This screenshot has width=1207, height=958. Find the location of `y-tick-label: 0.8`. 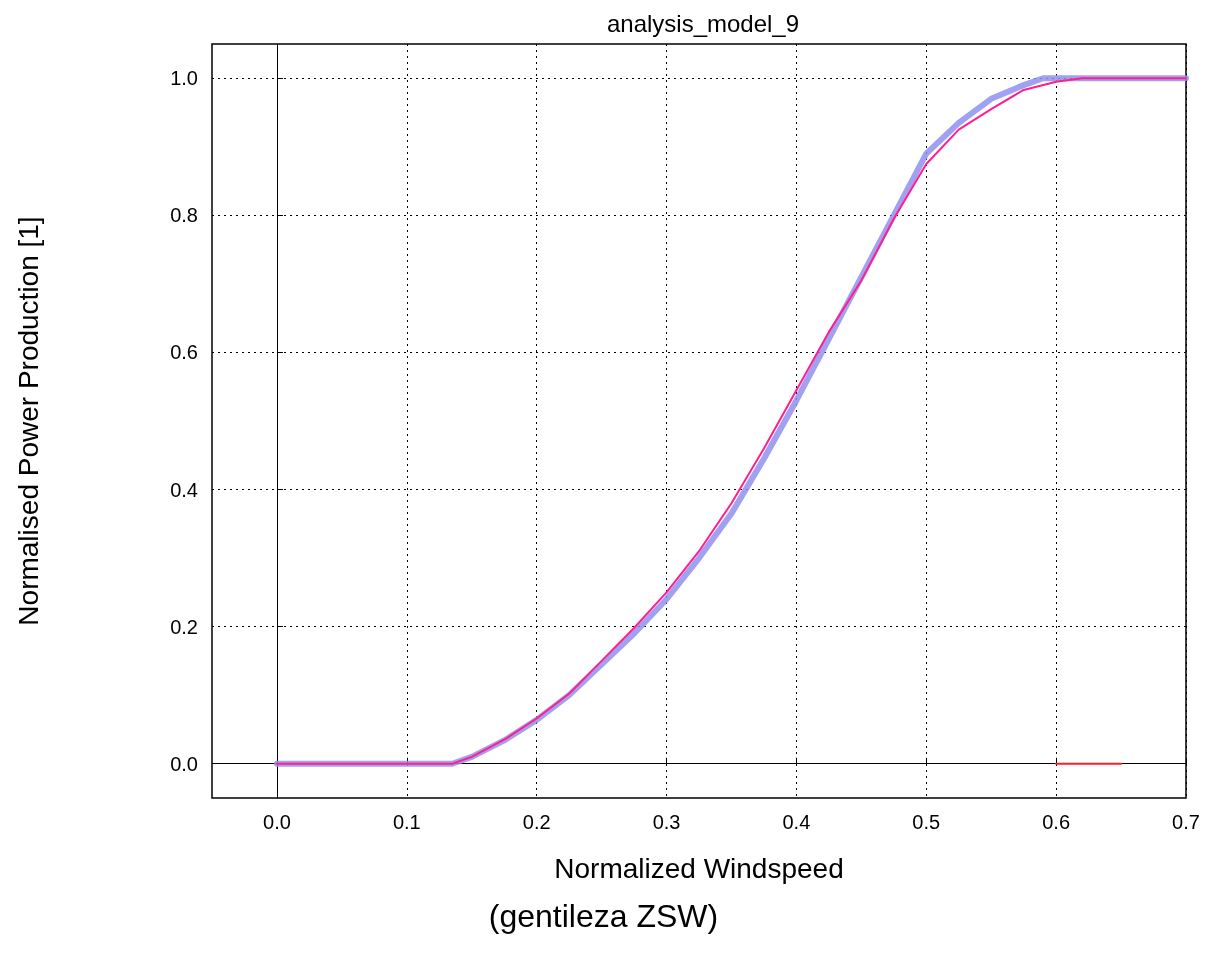

y-tick-label: 0.8 is located at coordinates (184, 215).